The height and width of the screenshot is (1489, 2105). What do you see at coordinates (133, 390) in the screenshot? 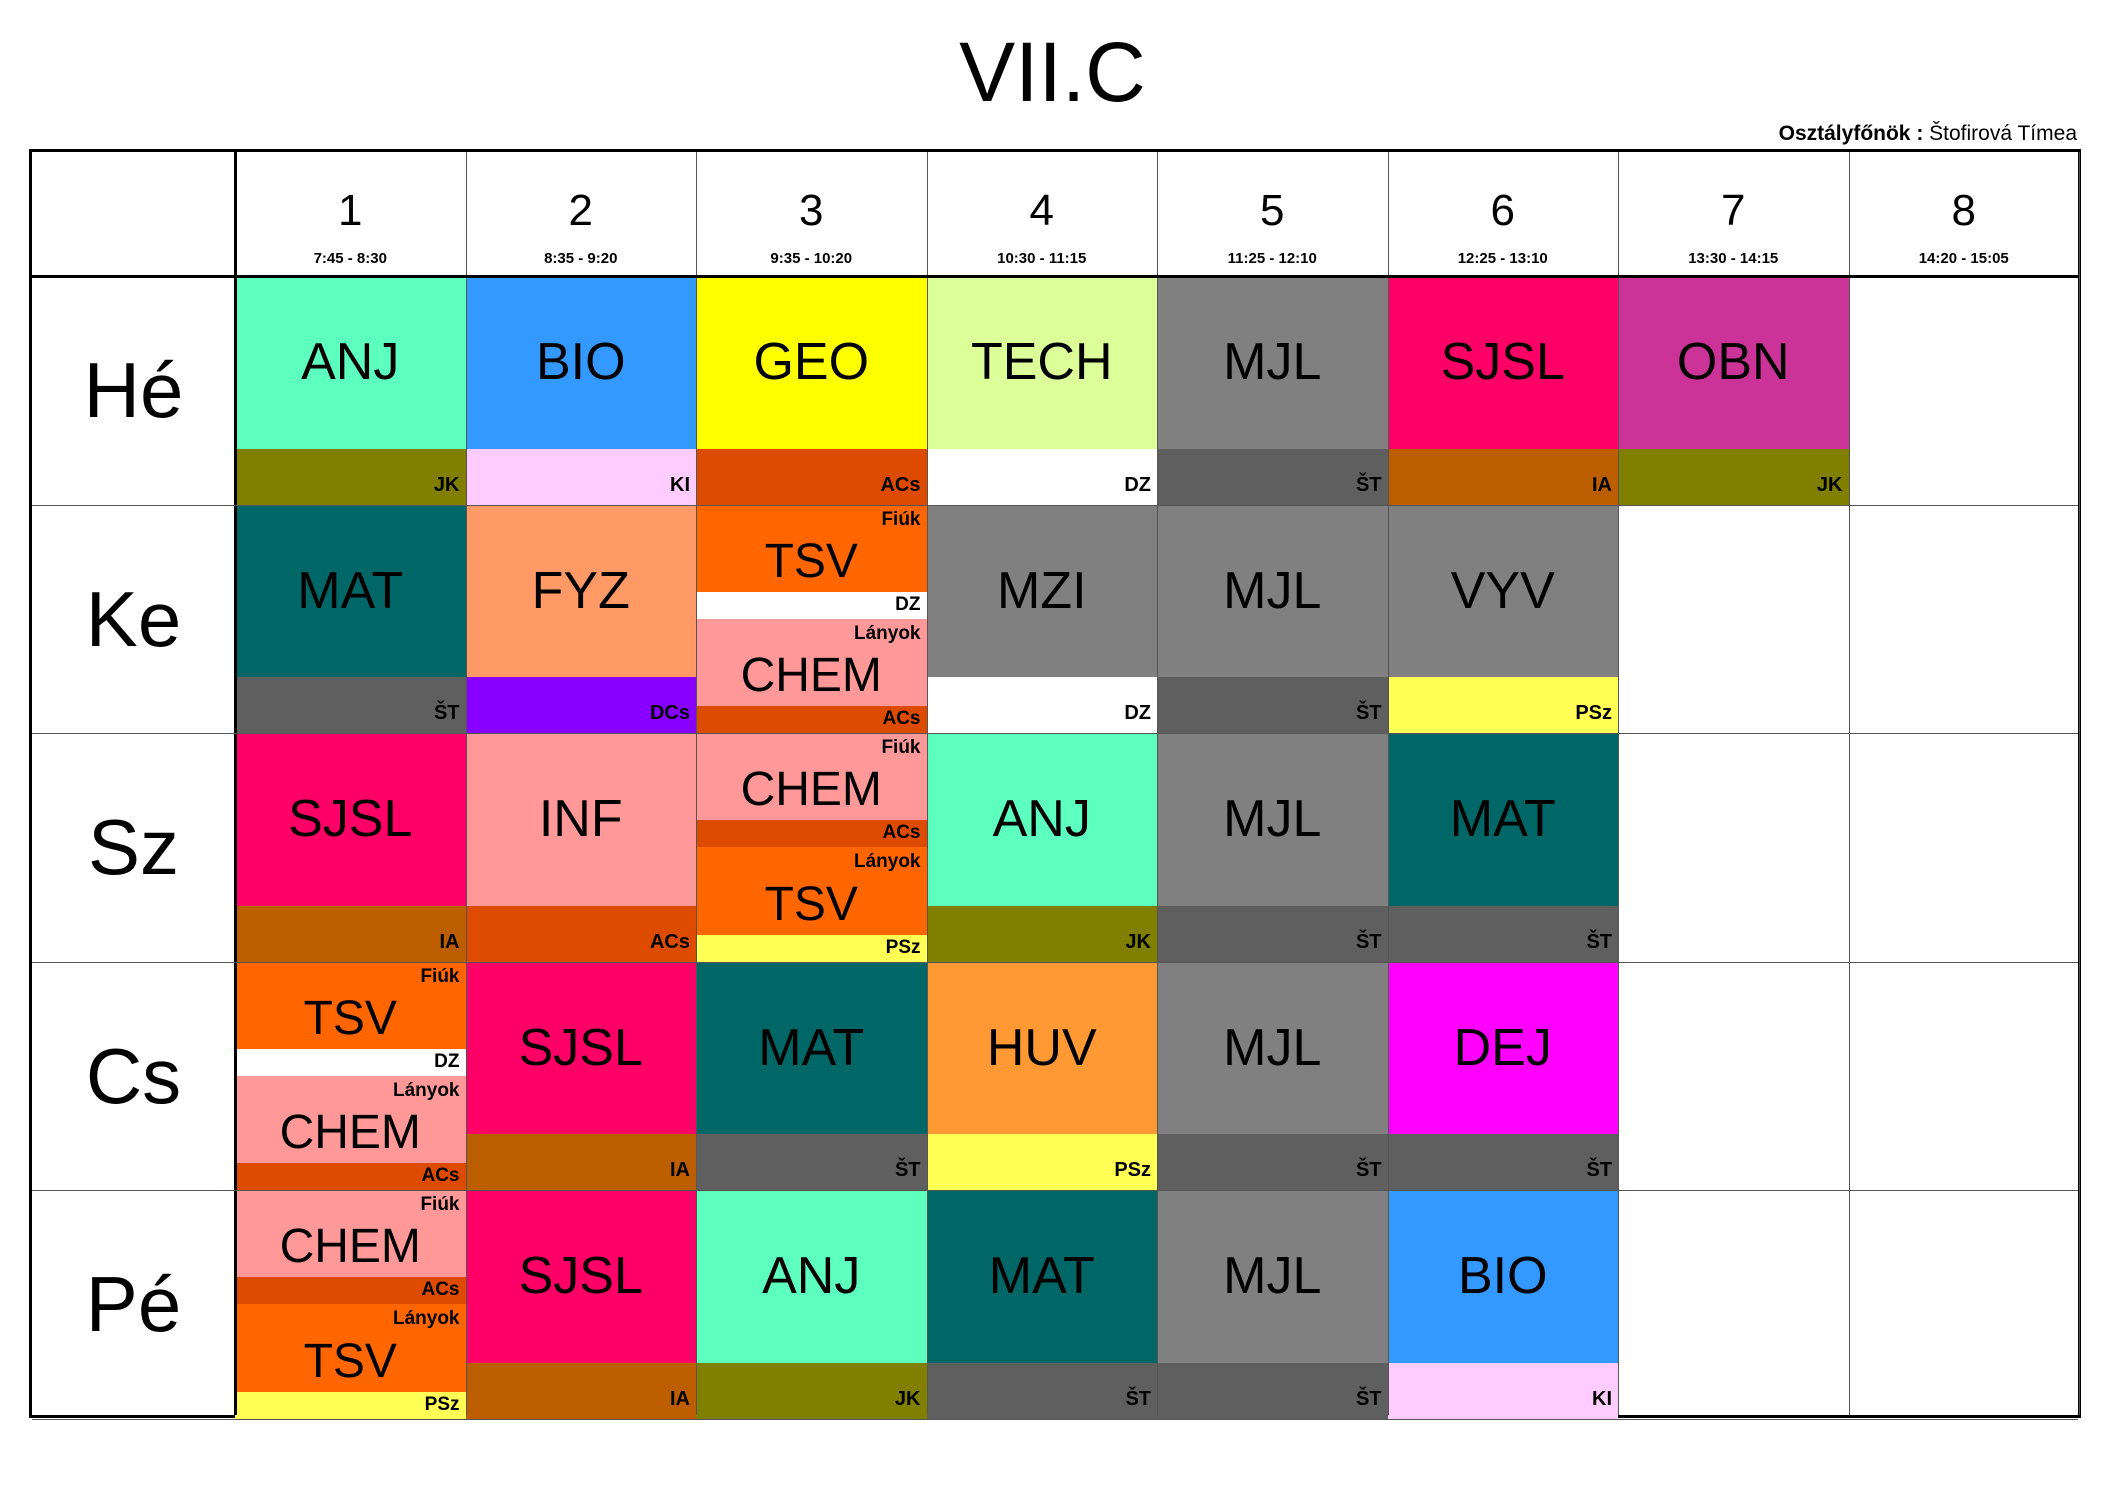
I see `day-label: Hé` at bounding box center [133, 390].